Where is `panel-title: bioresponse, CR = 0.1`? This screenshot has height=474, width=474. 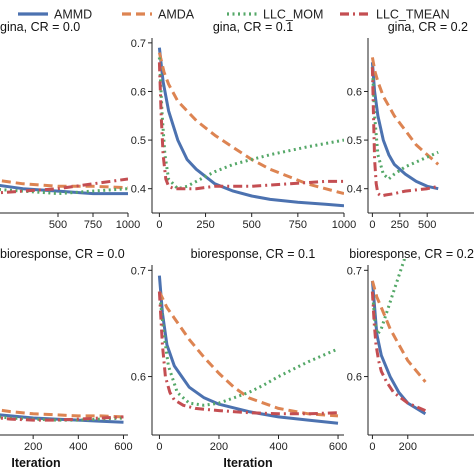 panel-title: bioresponse, CR = 0.1 is located at coordinates (253, 254).